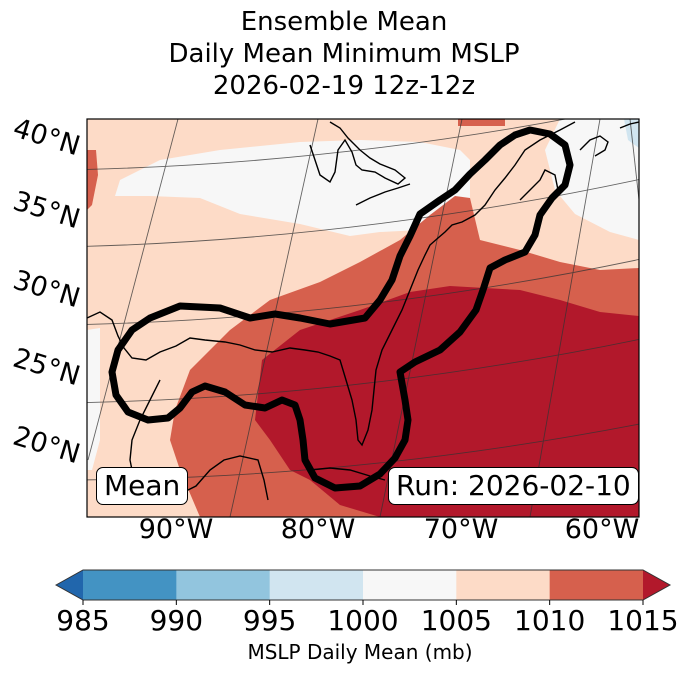 This screenshot has height=674, width=688. I want to click on colorbar-tick-label: 1015, so click(643, 620).